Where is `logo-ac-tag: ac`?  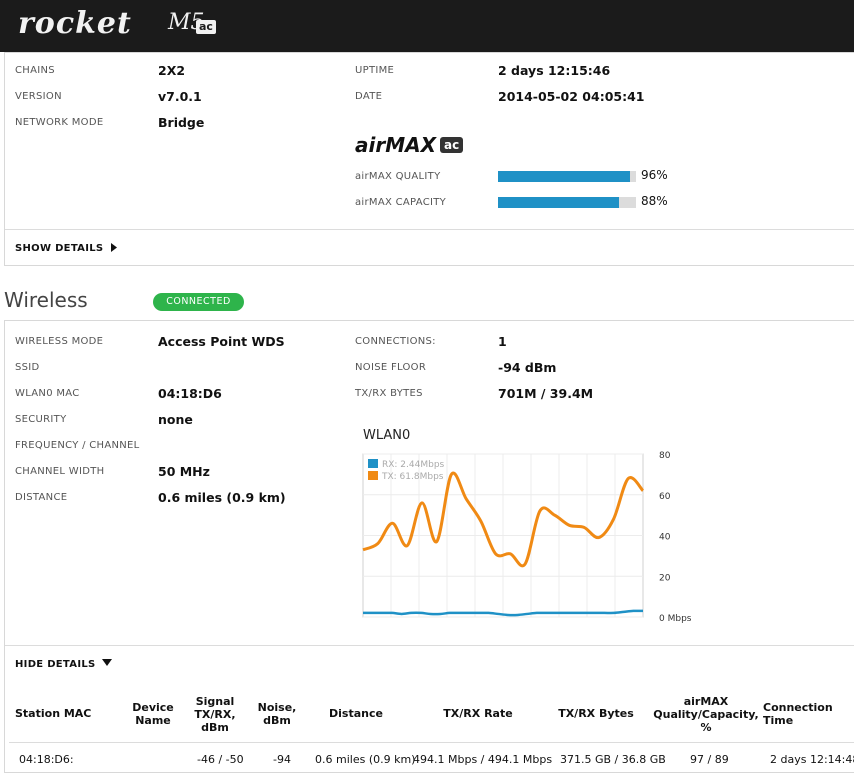 logo-ac-tag: ac is located at coordinates (206, 27).